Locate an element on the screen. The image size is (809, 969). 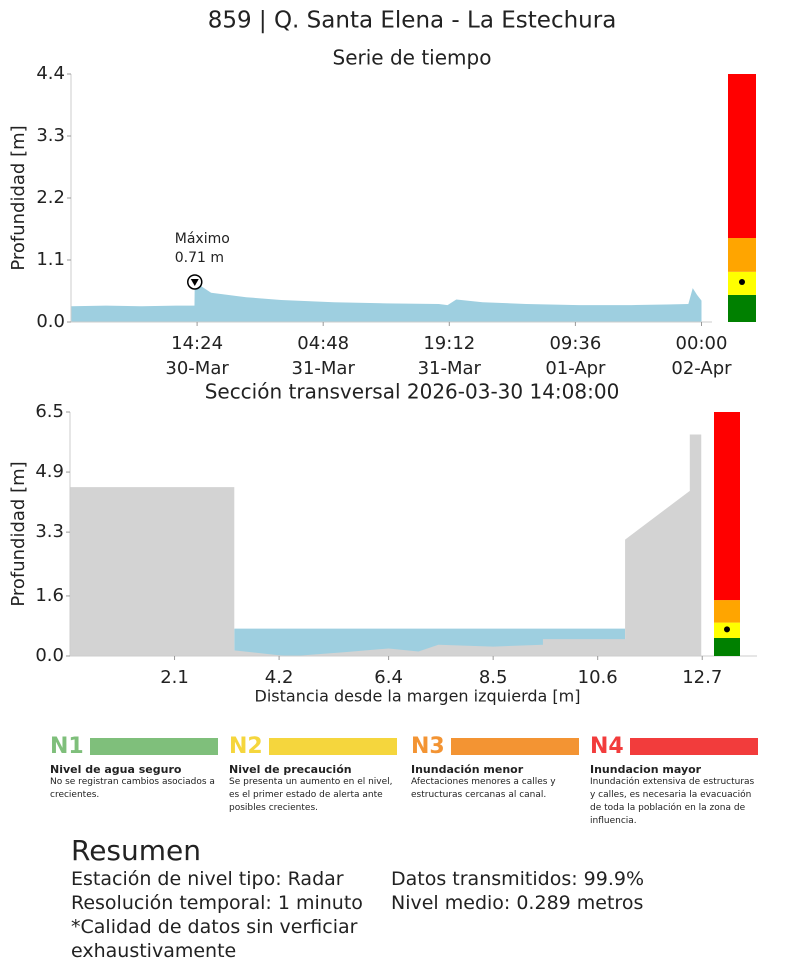
level-head: N2 is located at coordinates (313, 746).